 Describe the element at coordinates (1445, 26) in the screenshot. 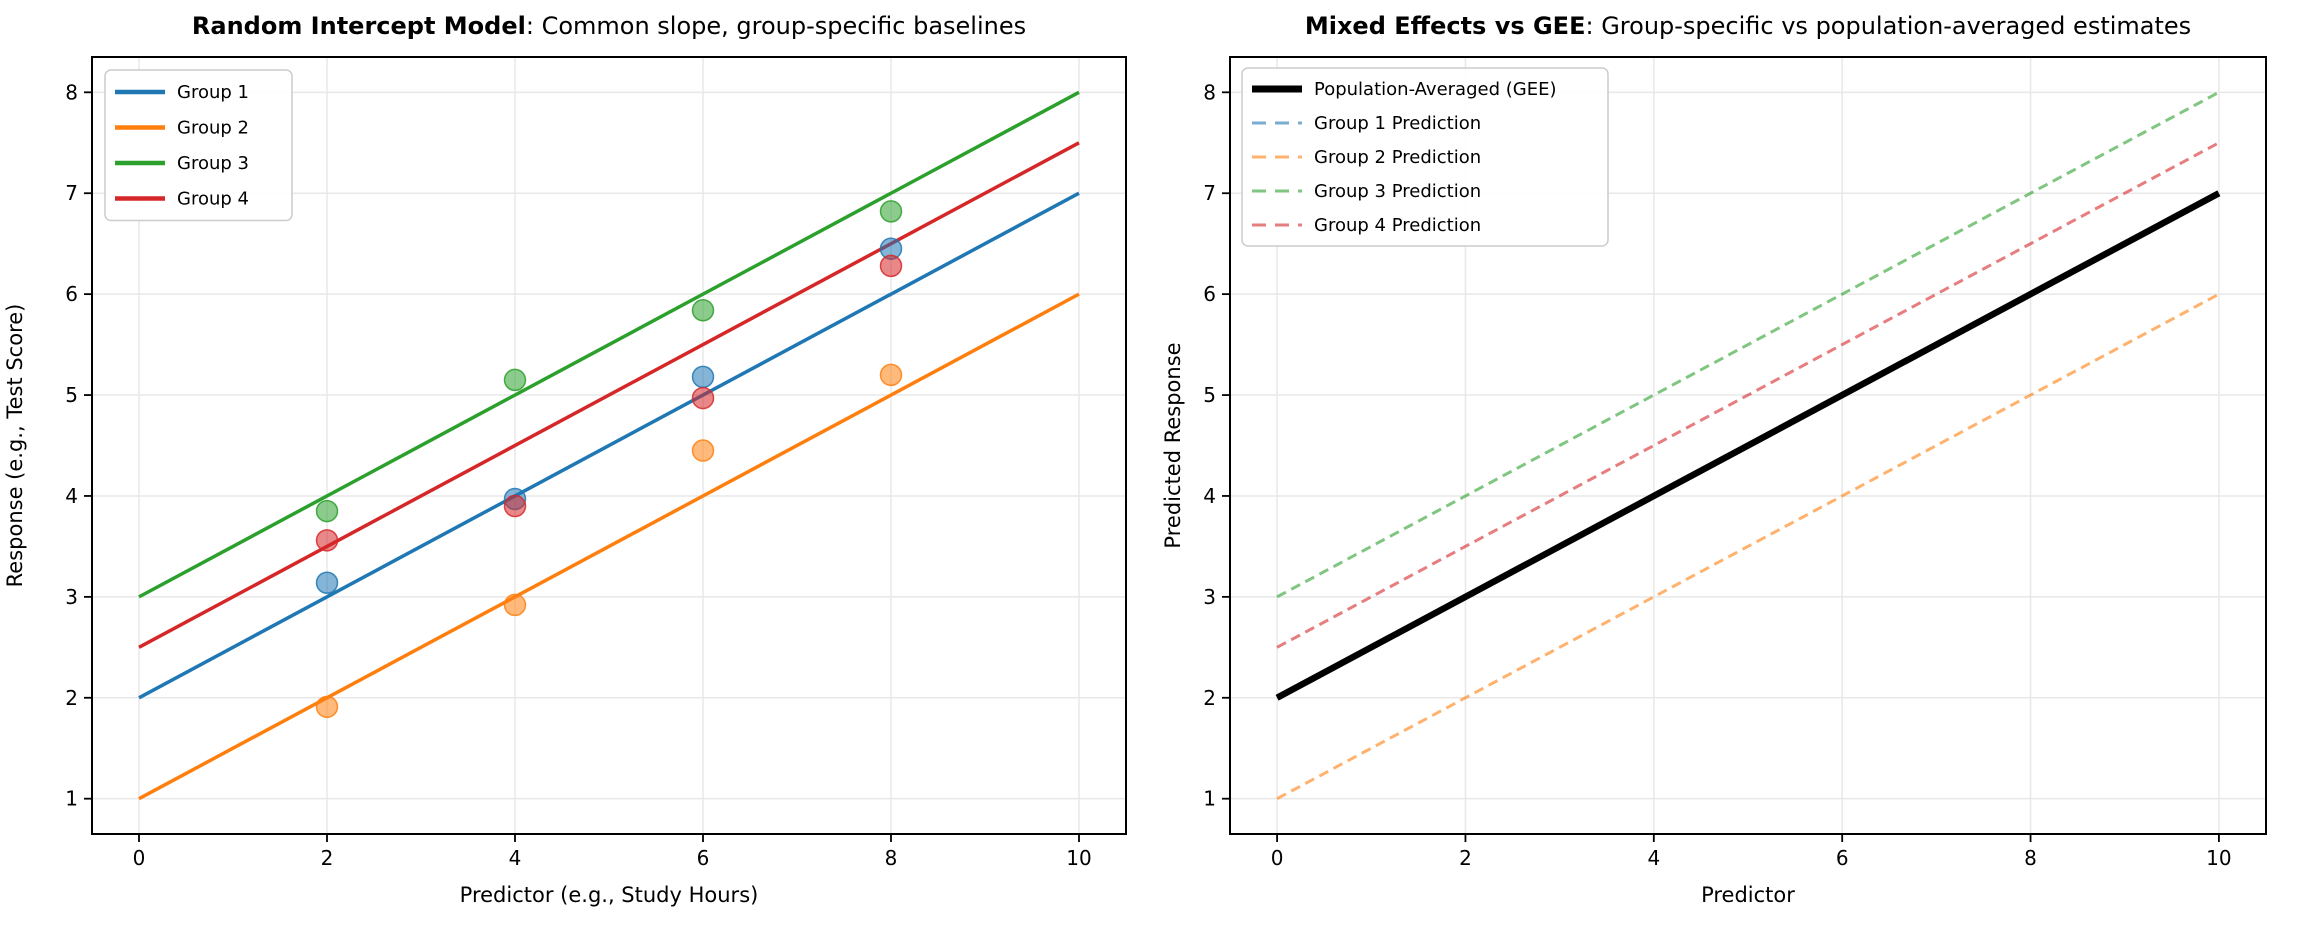

I see `chart-title-bold: Mixed Effects vs GEE` at that location.